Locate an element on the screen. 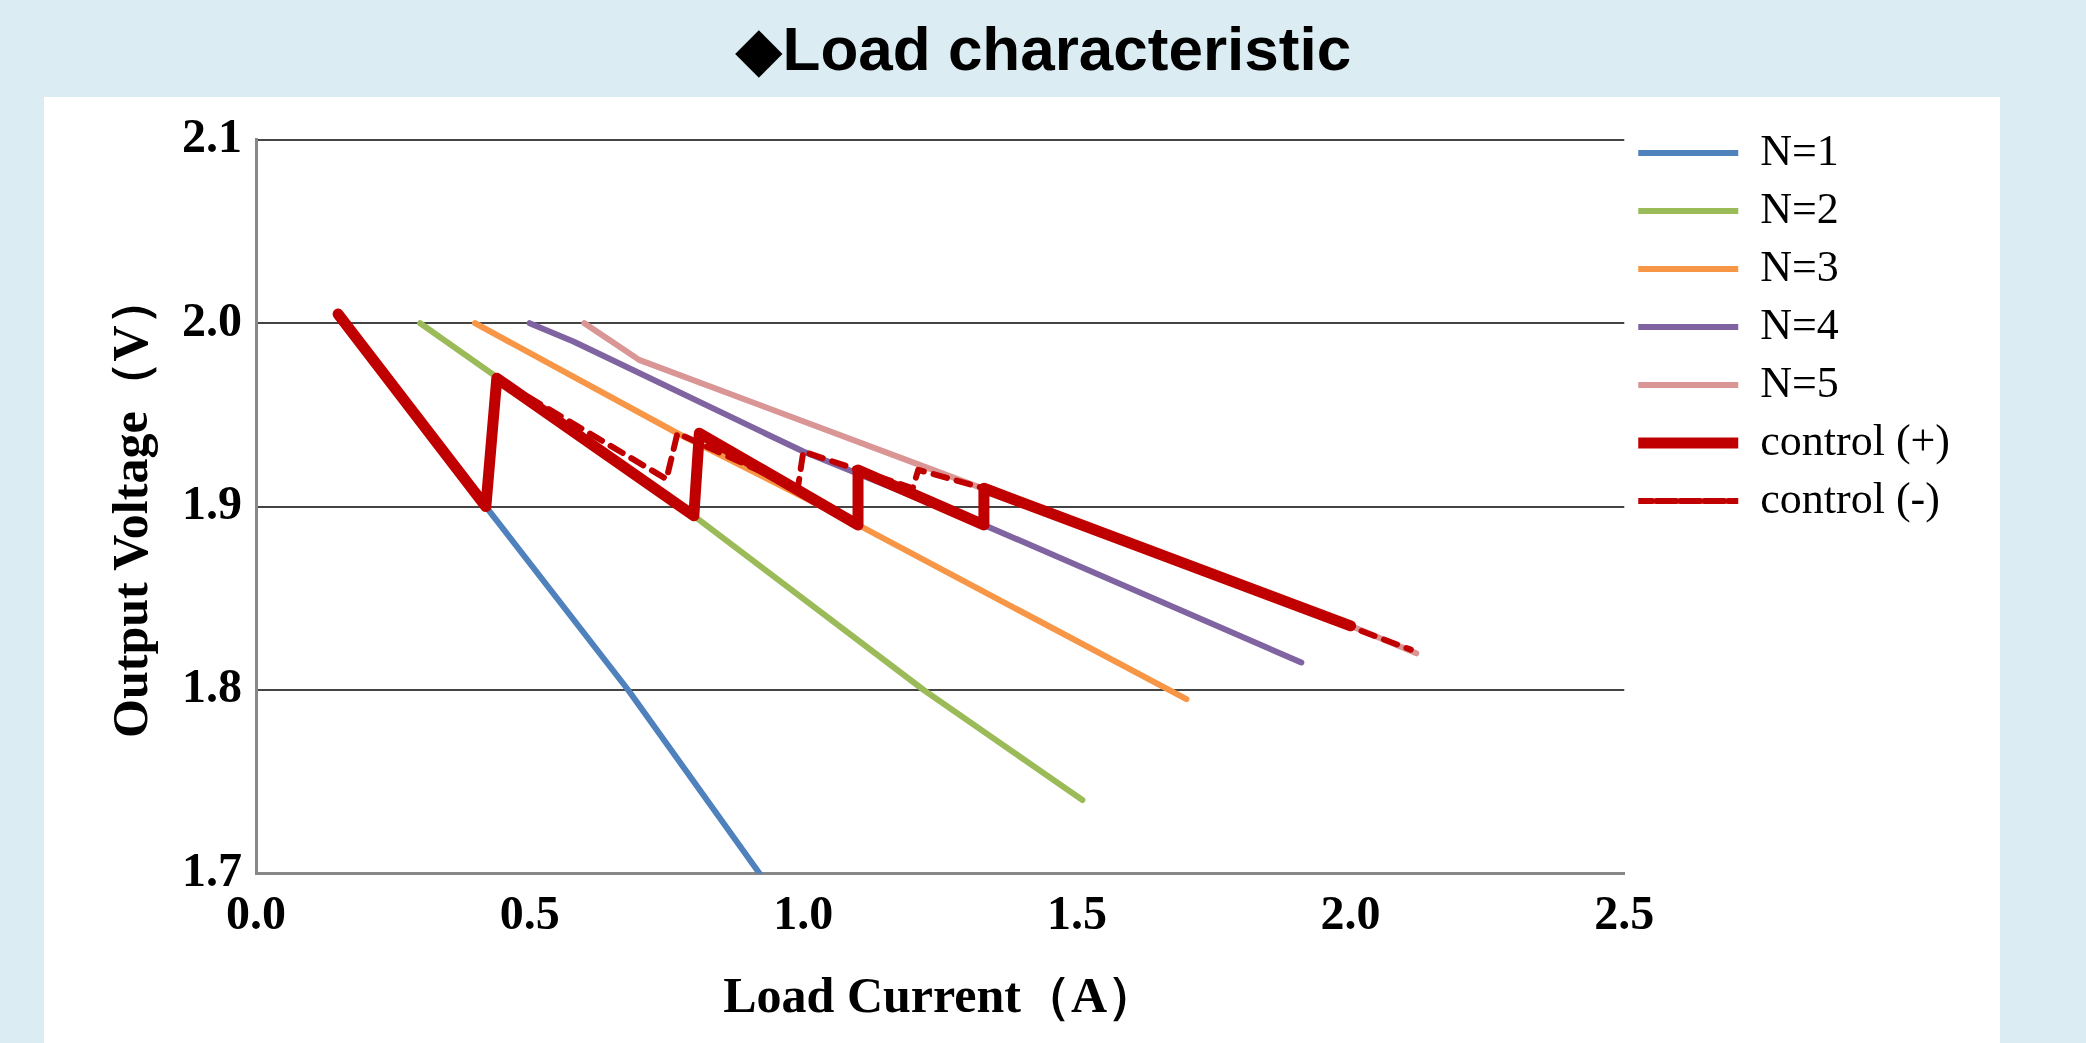  y-tick-label: 2.1 is located at coordinates (212, 136).